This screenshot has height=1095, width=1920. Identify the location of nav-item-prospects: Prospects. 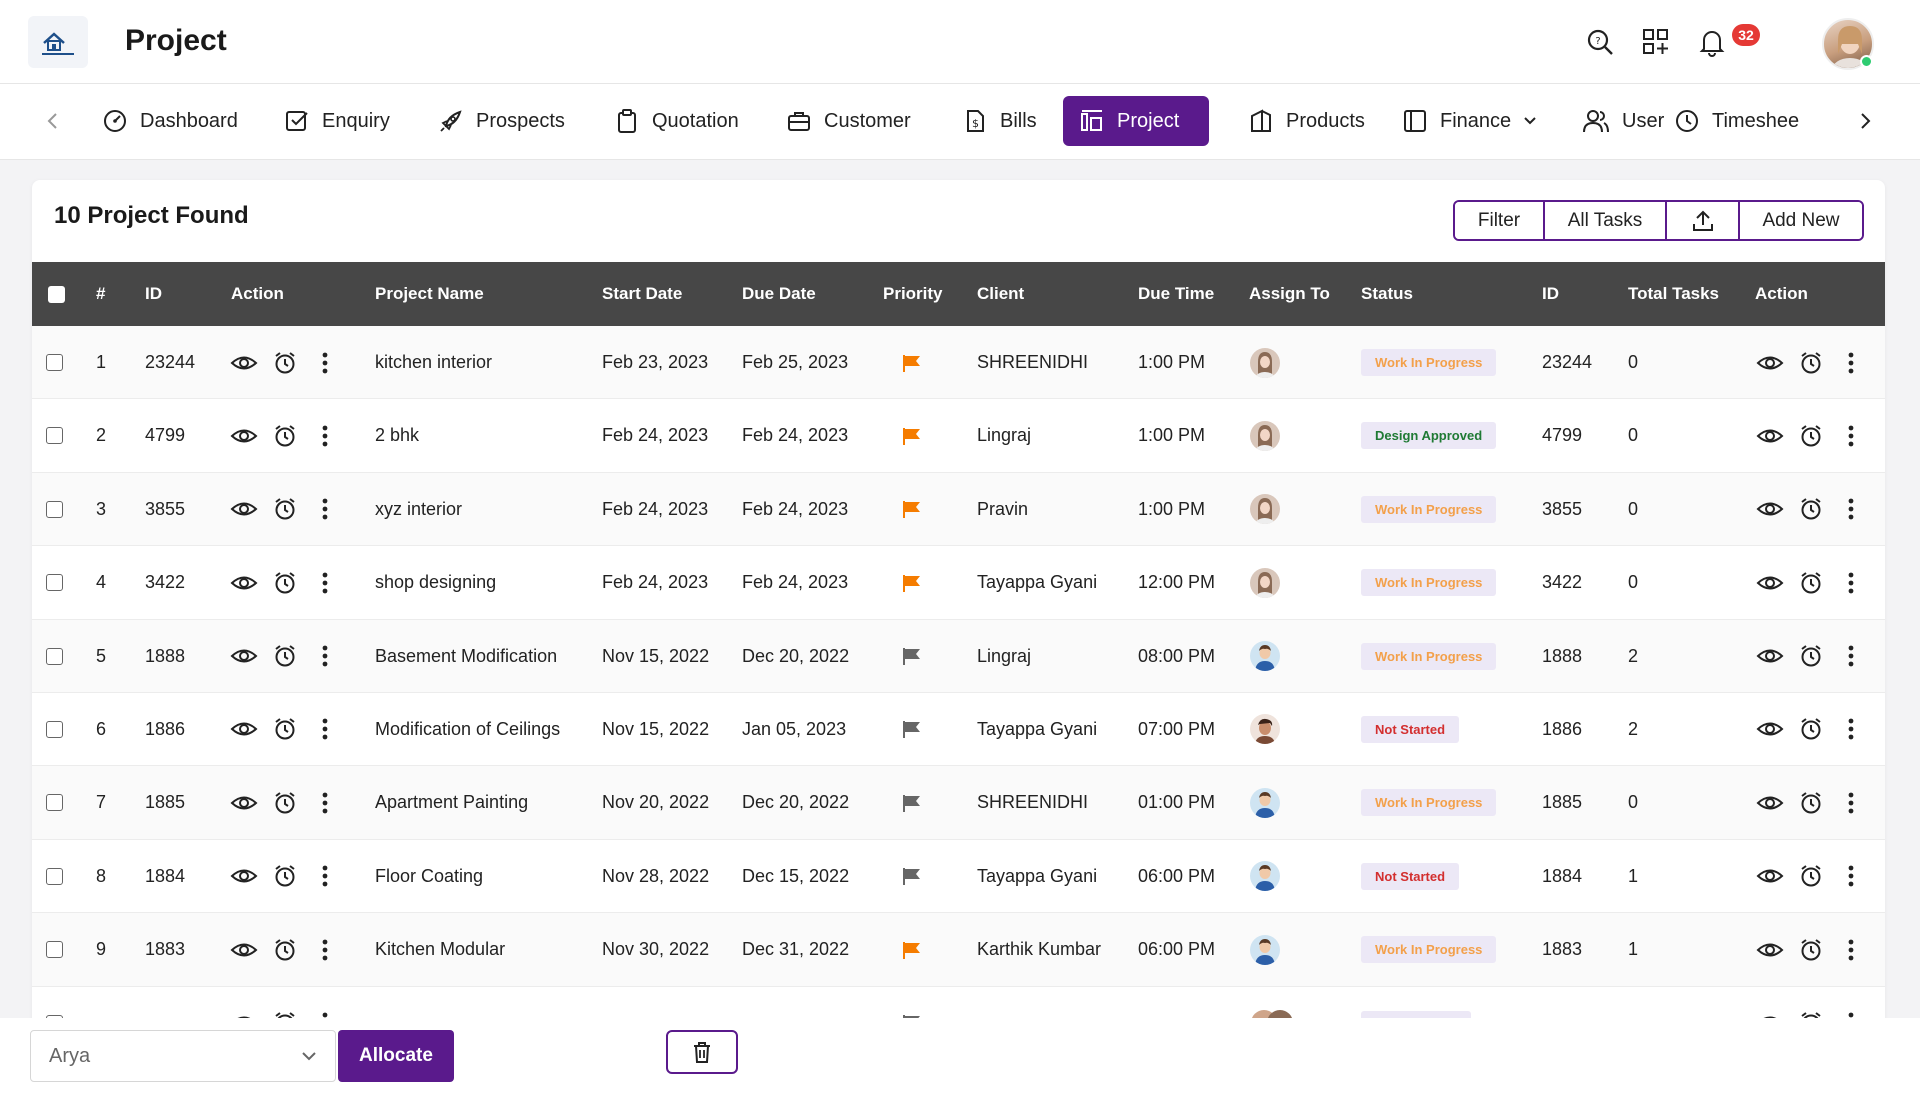
(501, 121).